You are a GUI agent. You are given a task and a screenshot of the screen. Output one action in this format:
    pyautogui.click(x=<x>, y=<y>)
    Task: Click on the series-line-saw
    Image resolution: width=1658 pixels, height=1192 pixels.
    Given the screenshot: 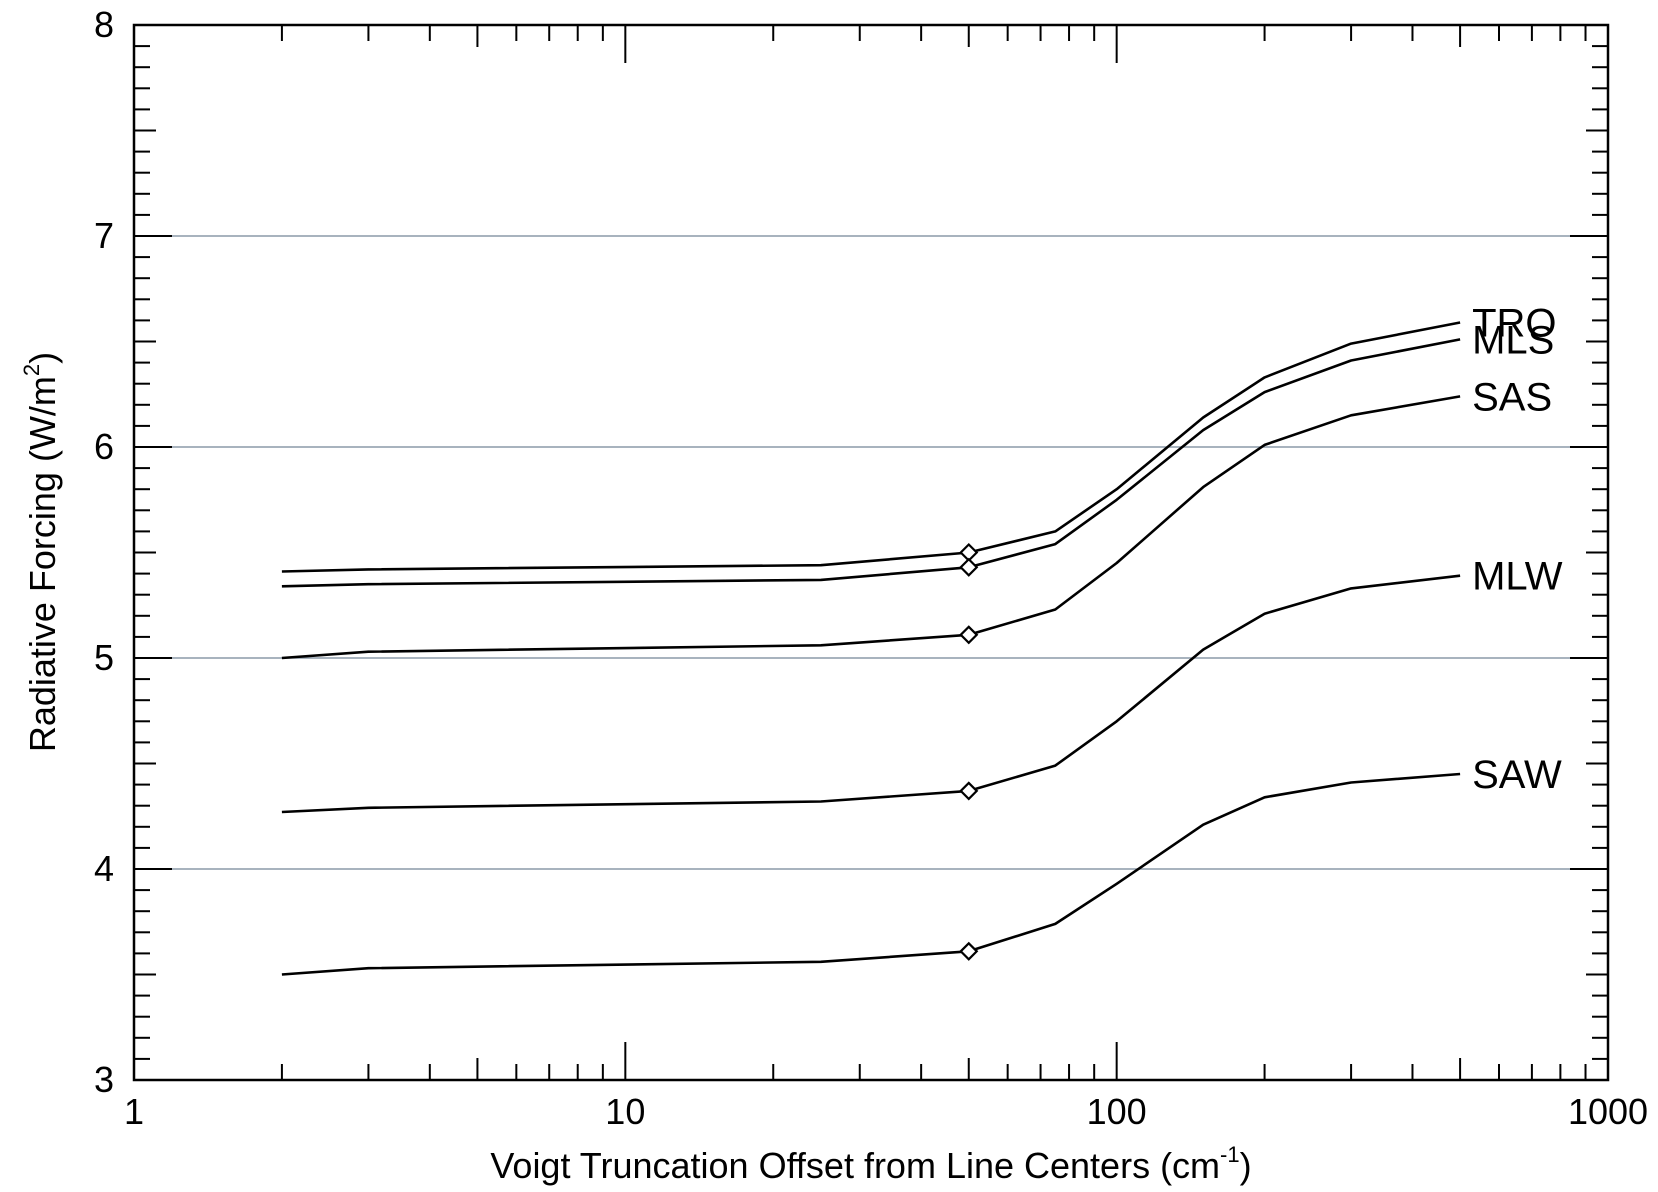 What is the action you would take?
    pyautogui.click(x=871, y=874)
    